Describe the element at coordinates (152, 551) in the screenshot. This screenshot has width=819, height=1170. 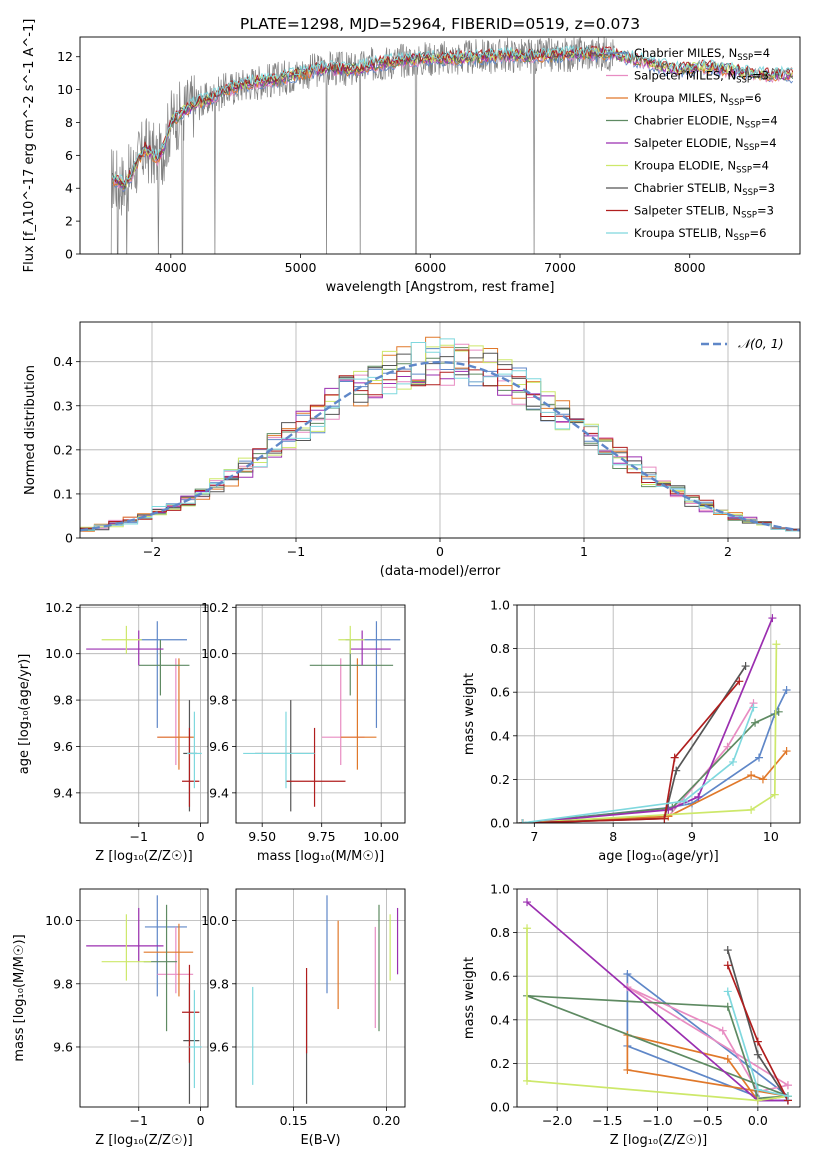
I see `x-tick-label: −2` at that location.